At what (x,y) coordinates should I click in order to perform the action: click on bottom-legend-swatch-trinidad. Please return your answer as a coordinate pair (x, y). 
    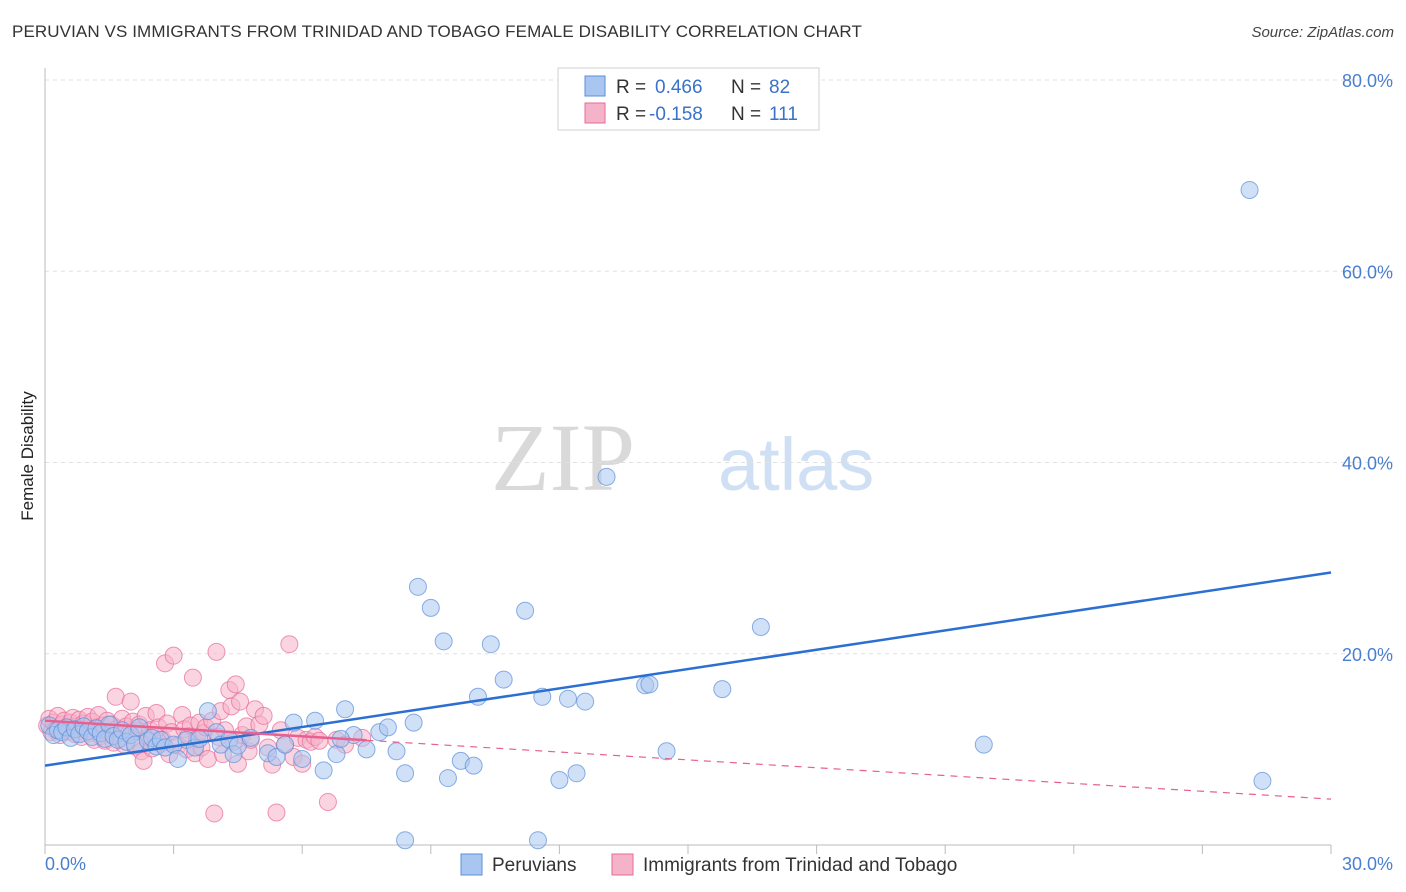
    Looking at the image, I should click on (622, 864).